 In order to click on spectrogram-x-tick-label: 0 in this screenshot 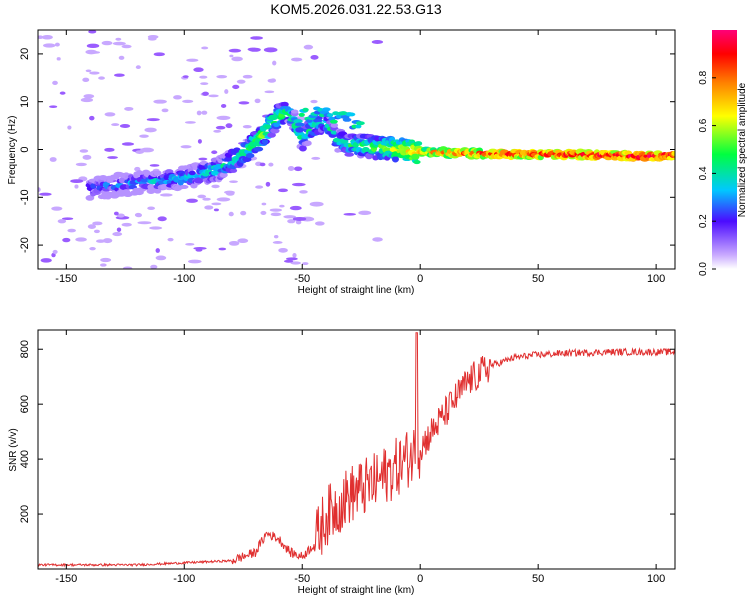, I will do `click(420, 279)`.